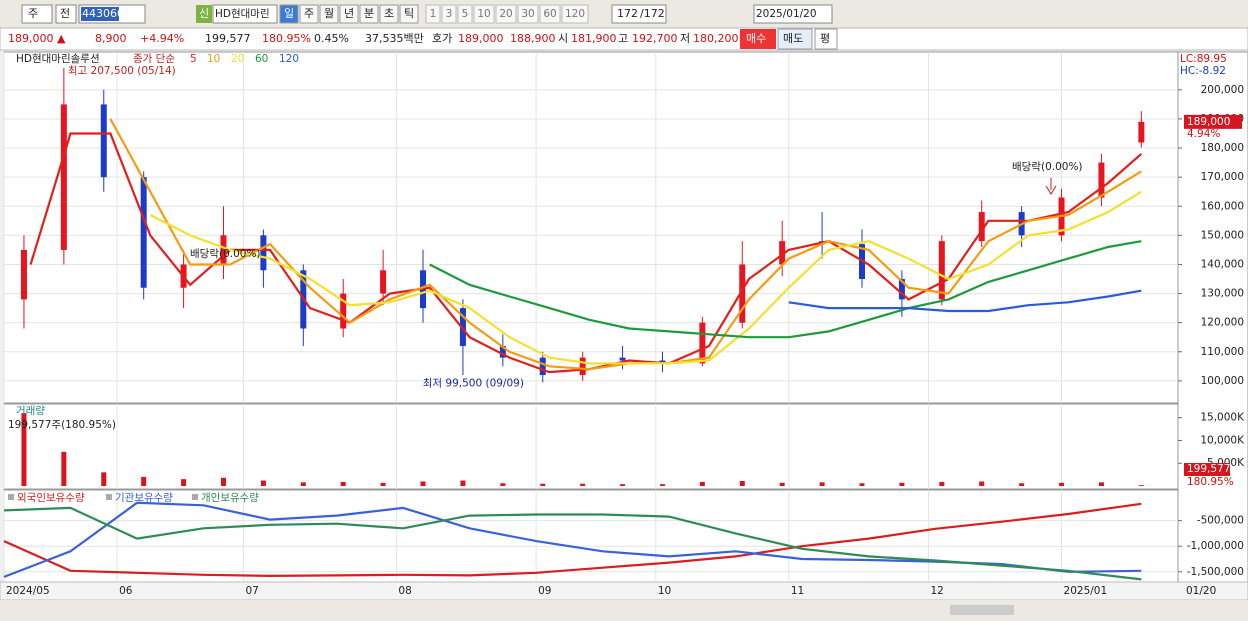 The height and width of the screenshot is (621, 1248). Describe the element at coordinates (624, 610) in the screenshot. I see `scrollbar` at that location.